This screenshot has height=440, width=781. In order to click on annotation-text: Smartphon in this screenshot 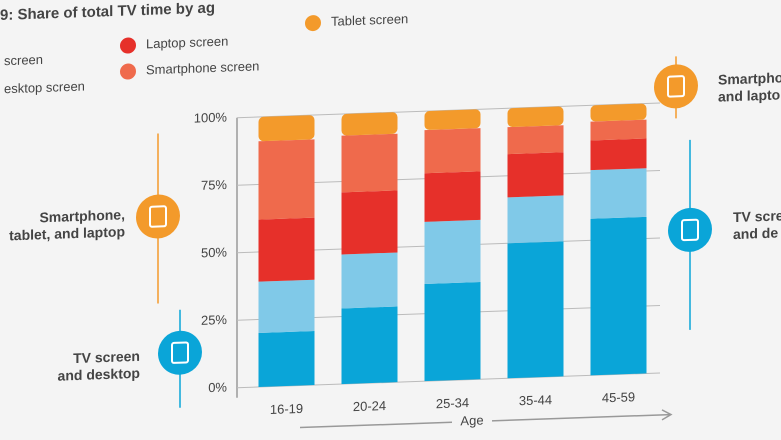, I will do `click(749, 78)`.